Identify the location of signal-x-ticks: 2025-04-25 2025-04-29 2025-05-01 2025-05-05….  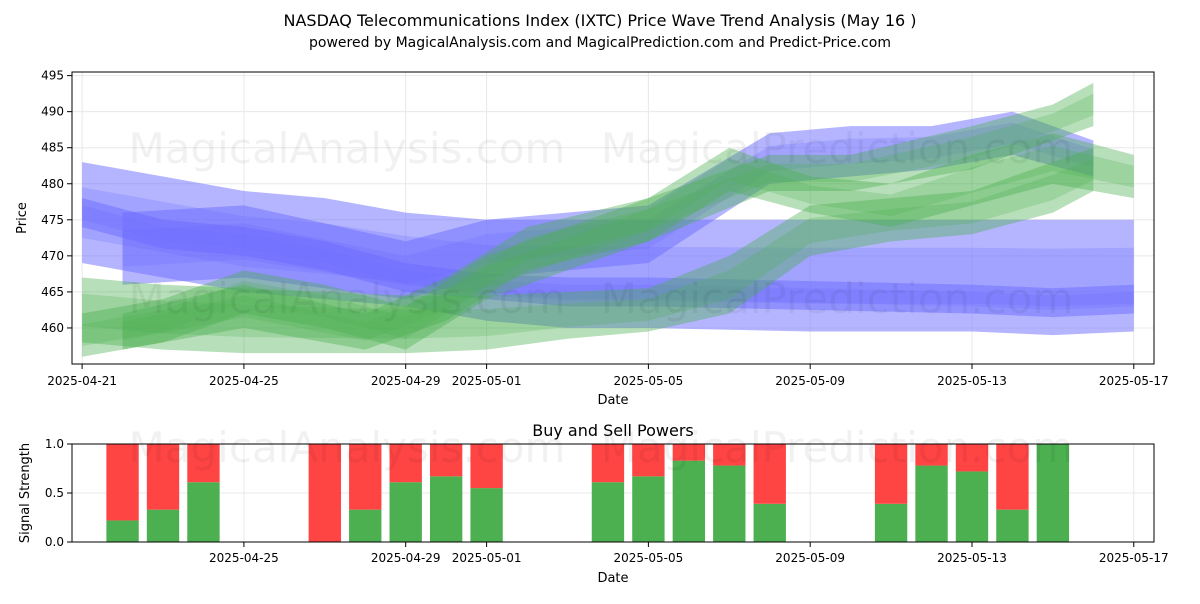
(689, 553).